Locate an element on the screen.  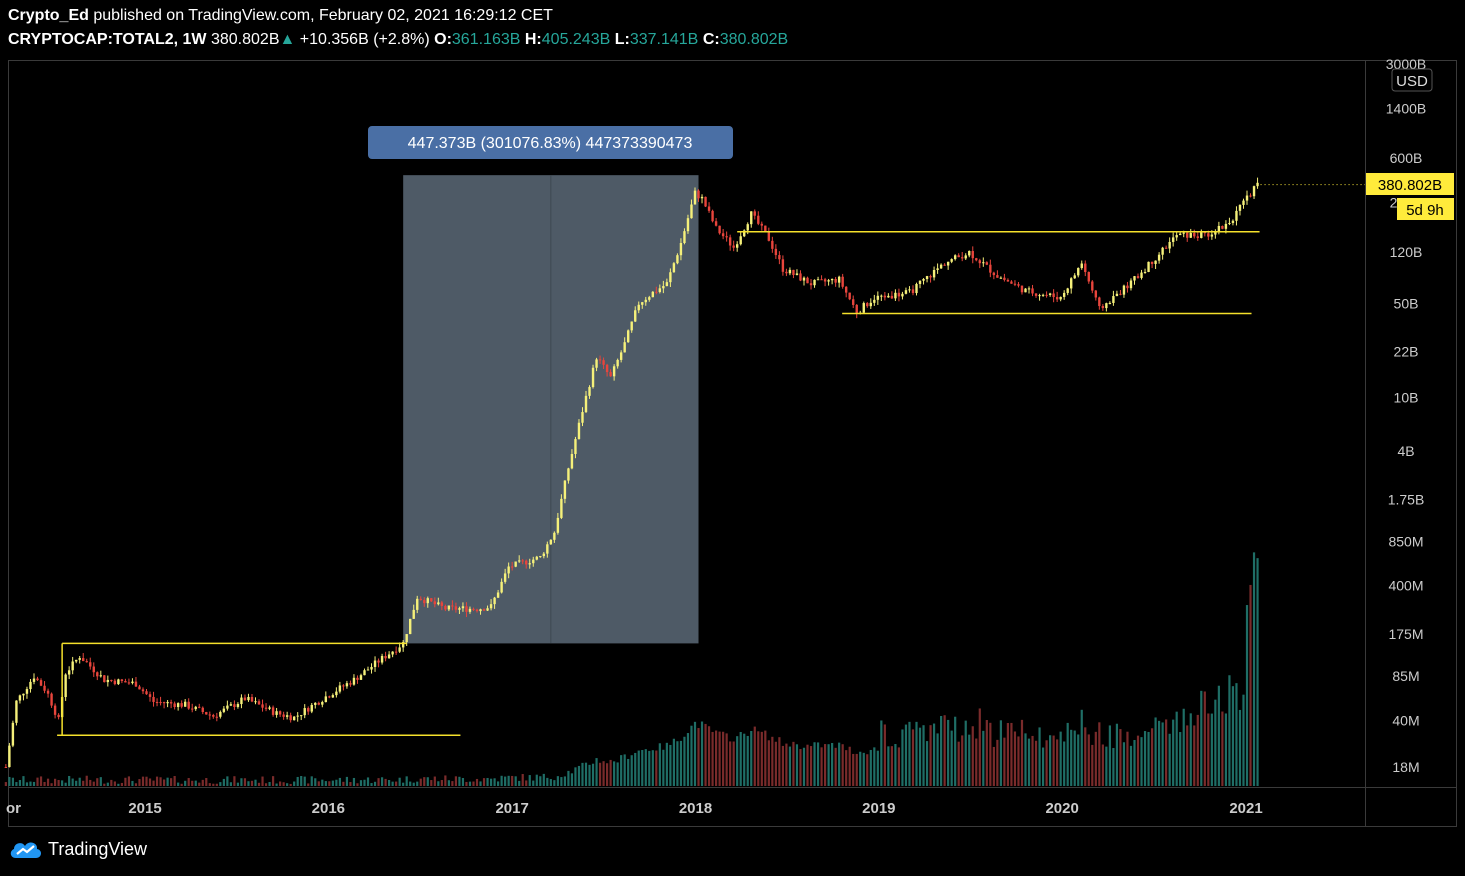
time-tick-label: 2017 is located at coordinates (511, 808).